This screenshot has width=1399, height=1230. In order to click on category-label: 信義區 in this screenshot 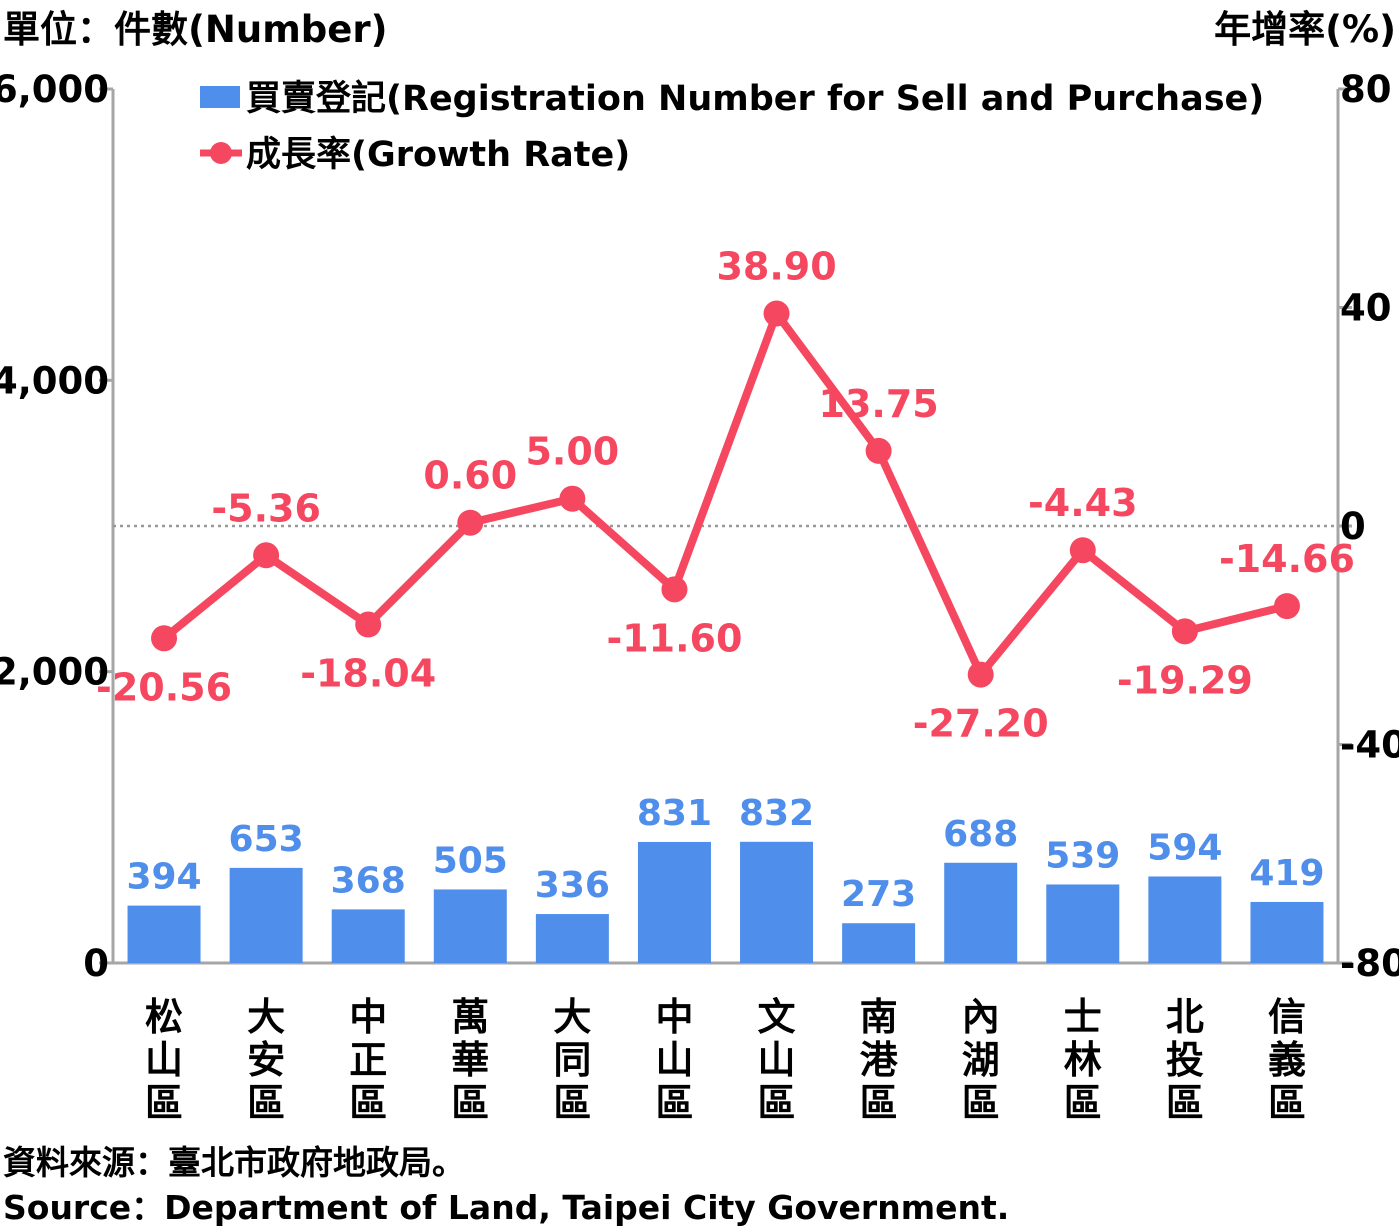, I will do `click(1287, 1060)`.